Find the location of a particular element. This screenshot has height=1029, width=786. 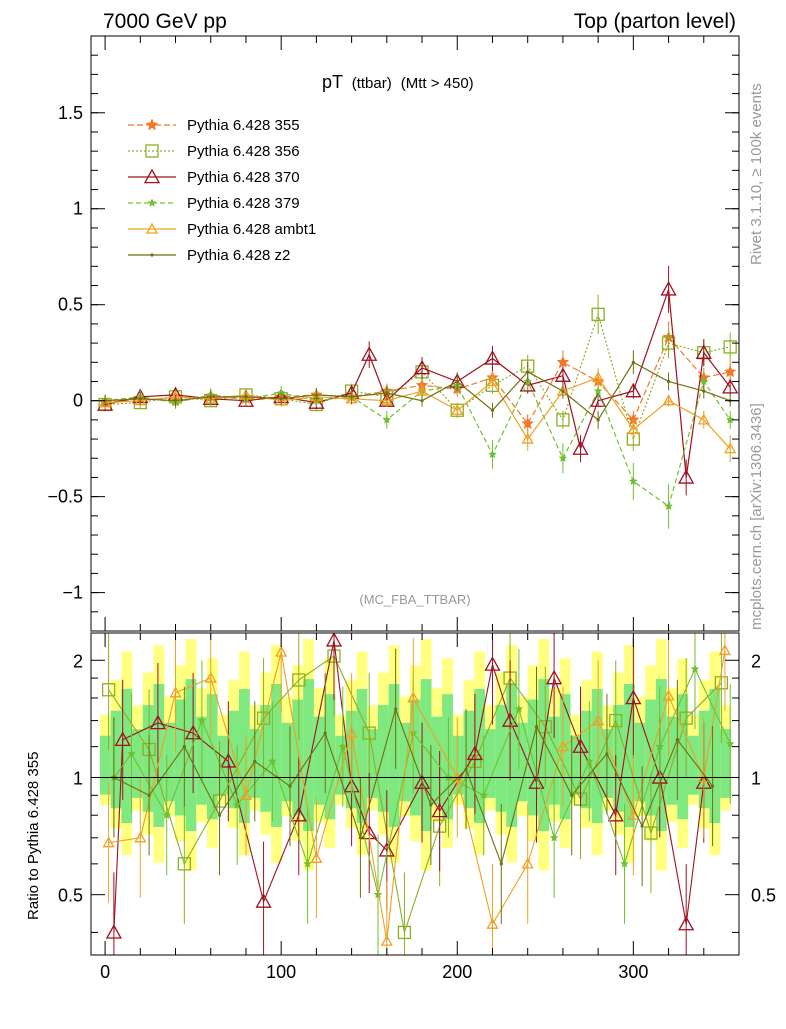

legend-entry: Pythia 6.428 370 is located at coordinates (214, 177).